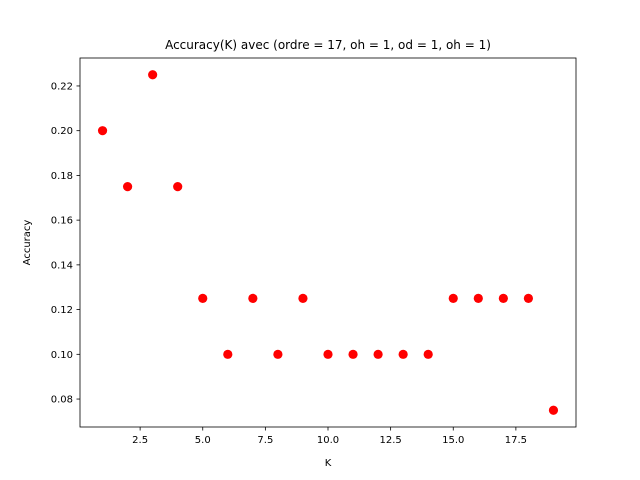 The image size is (640, 480). What do you see at coordinates (203, 440) in the screenshot?
I see `x-tick-label: 5.0` at bounding box center [203, 440].